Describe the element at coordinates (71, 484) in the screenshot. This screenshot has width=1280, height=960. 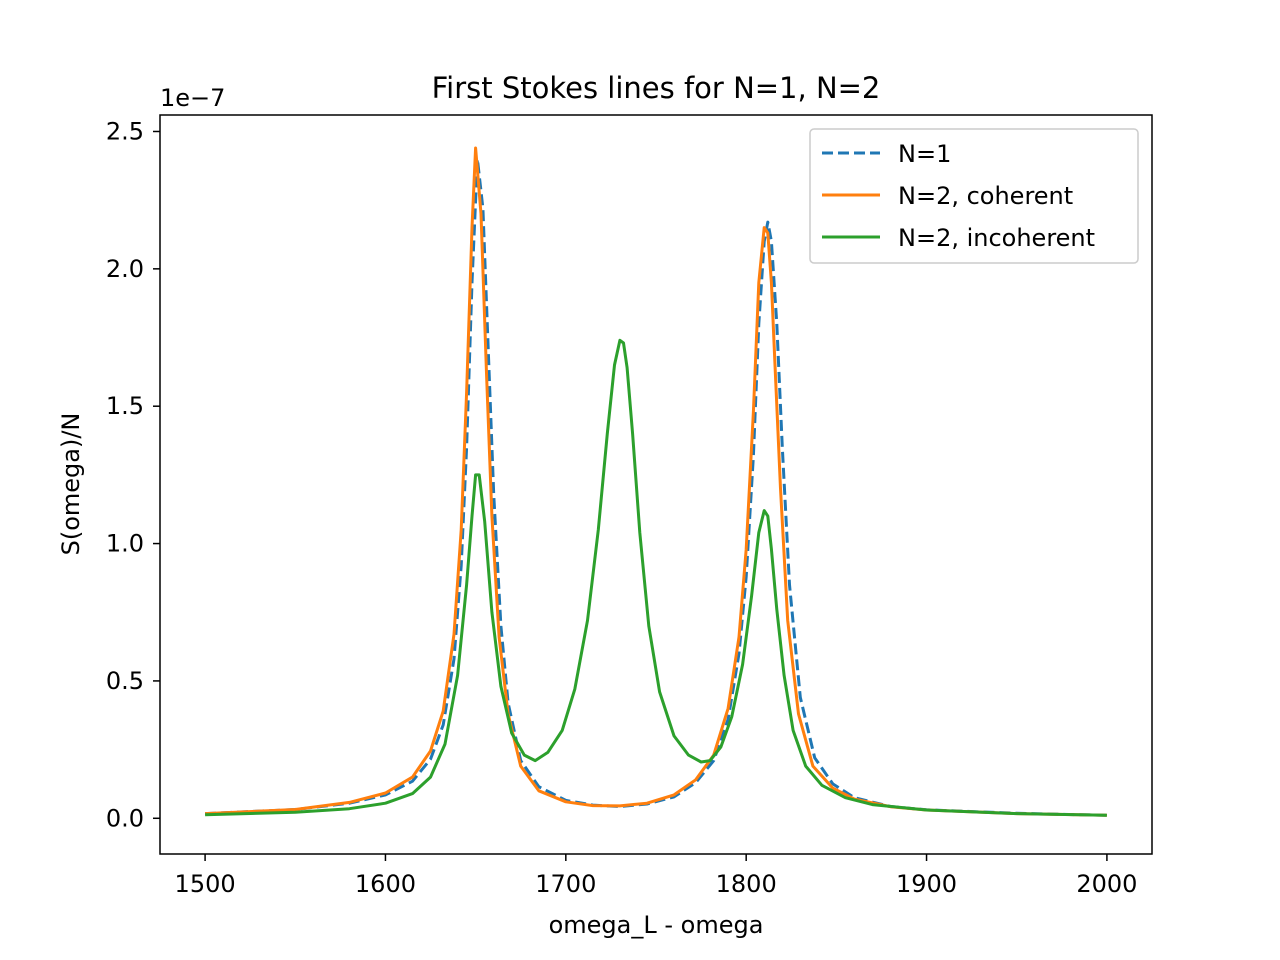
I see `y-axis-title: S(omega)/N` at that location.